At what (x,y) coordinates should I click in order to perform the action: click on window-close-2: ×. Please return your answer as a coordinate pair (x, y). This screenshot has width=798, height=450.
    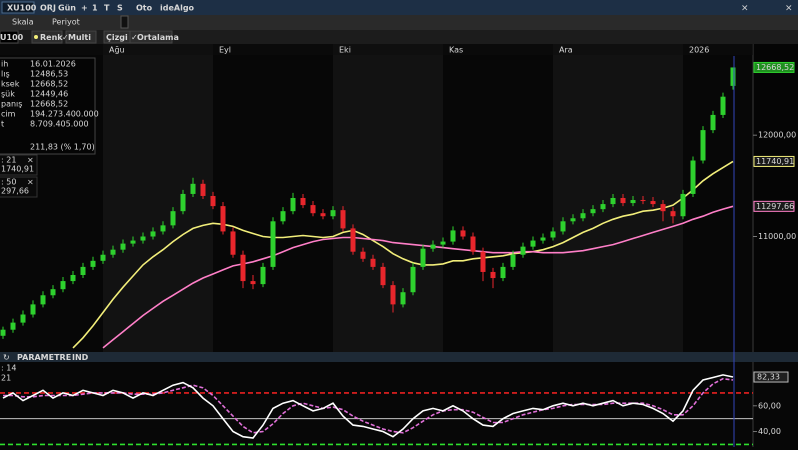
    Looking at the image, I should click on (789, 9).